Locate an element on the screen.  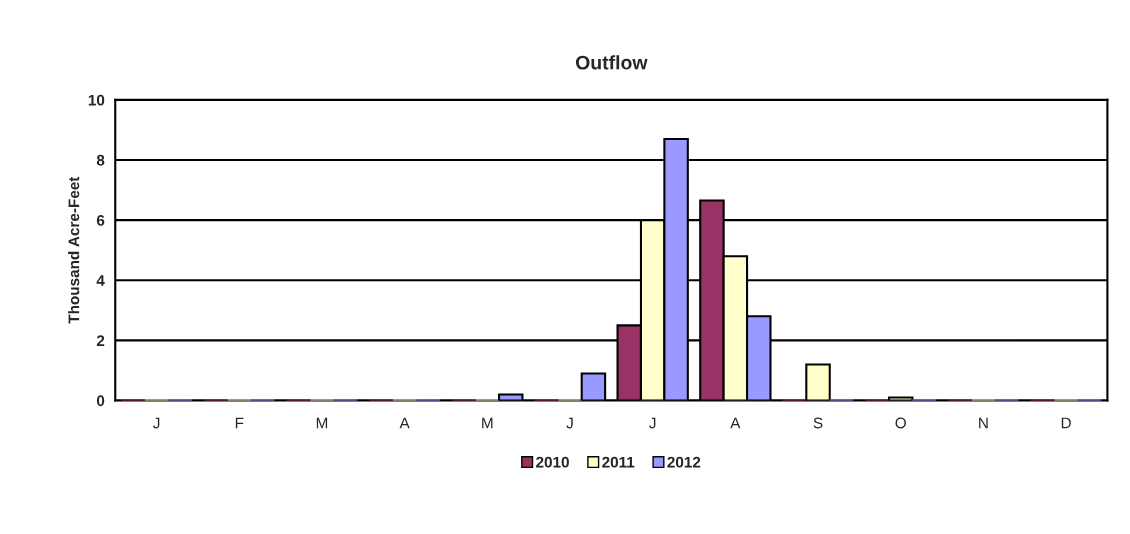
y-tick-label: 10 is located at coordinates (96, 100).